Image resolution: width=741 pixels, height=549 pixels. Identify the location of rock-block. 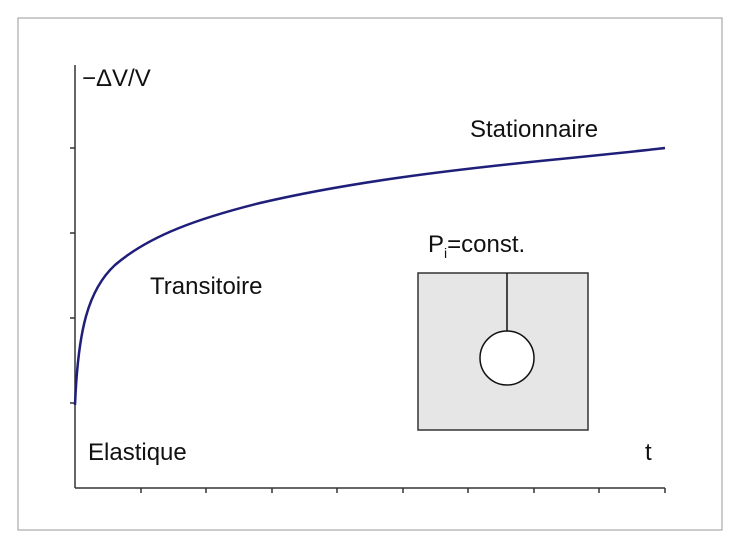
(503, 351).